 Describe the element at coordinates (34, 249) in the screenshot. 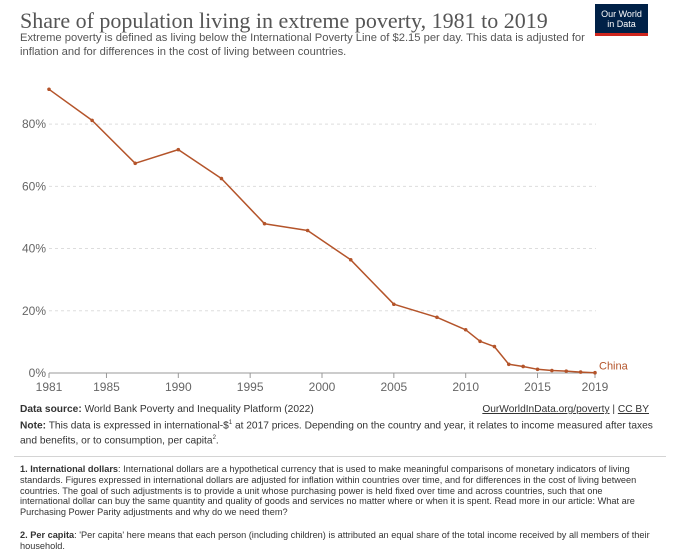

I see `y-tick-label: 40%` at that location.